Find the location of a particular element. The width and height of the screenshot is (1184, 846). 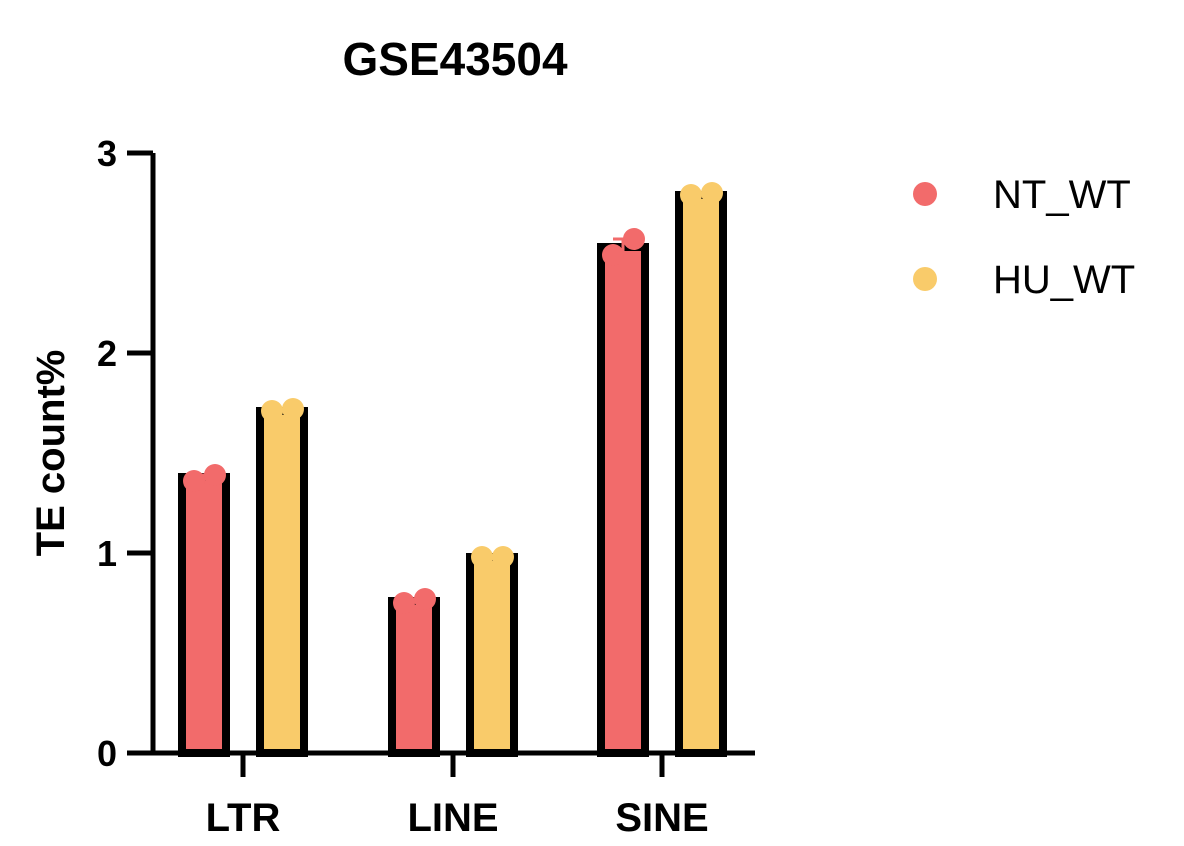

y-tick-label: 1 is located at coordinates (107, 553).